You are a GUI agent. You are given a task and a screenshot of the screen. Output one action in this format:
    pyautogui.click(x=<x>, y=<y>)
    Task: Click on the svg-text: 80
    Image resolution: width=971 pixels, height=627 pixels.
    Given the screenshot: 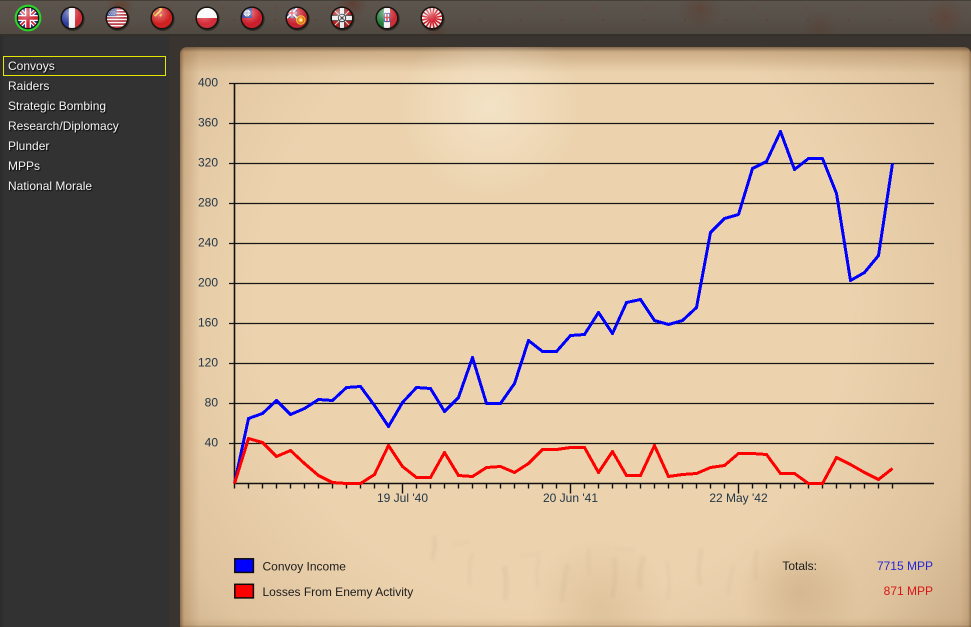 What is the action you would take?
    pyautogui.click(x=212, y=403)
    